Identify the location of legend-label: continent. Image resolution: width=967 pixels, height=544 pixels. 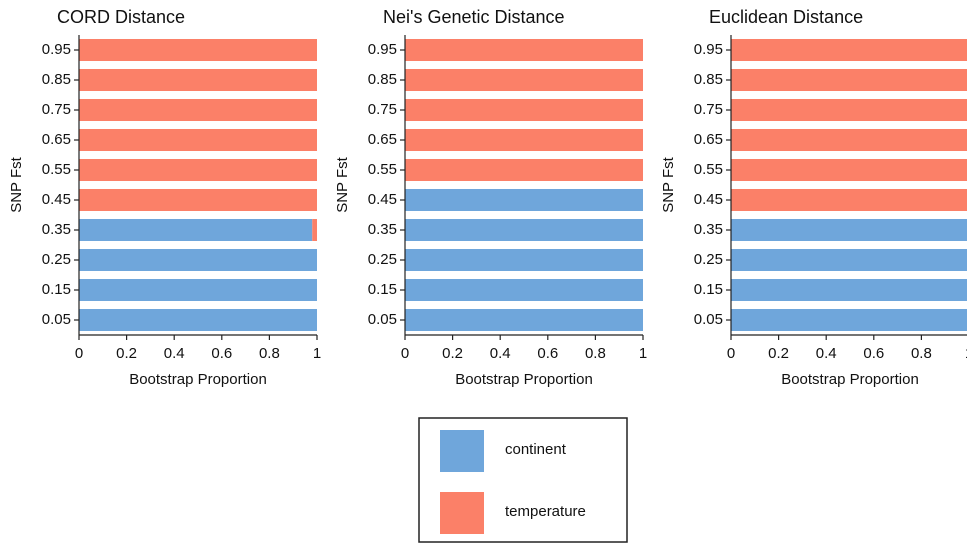
(536, 449).